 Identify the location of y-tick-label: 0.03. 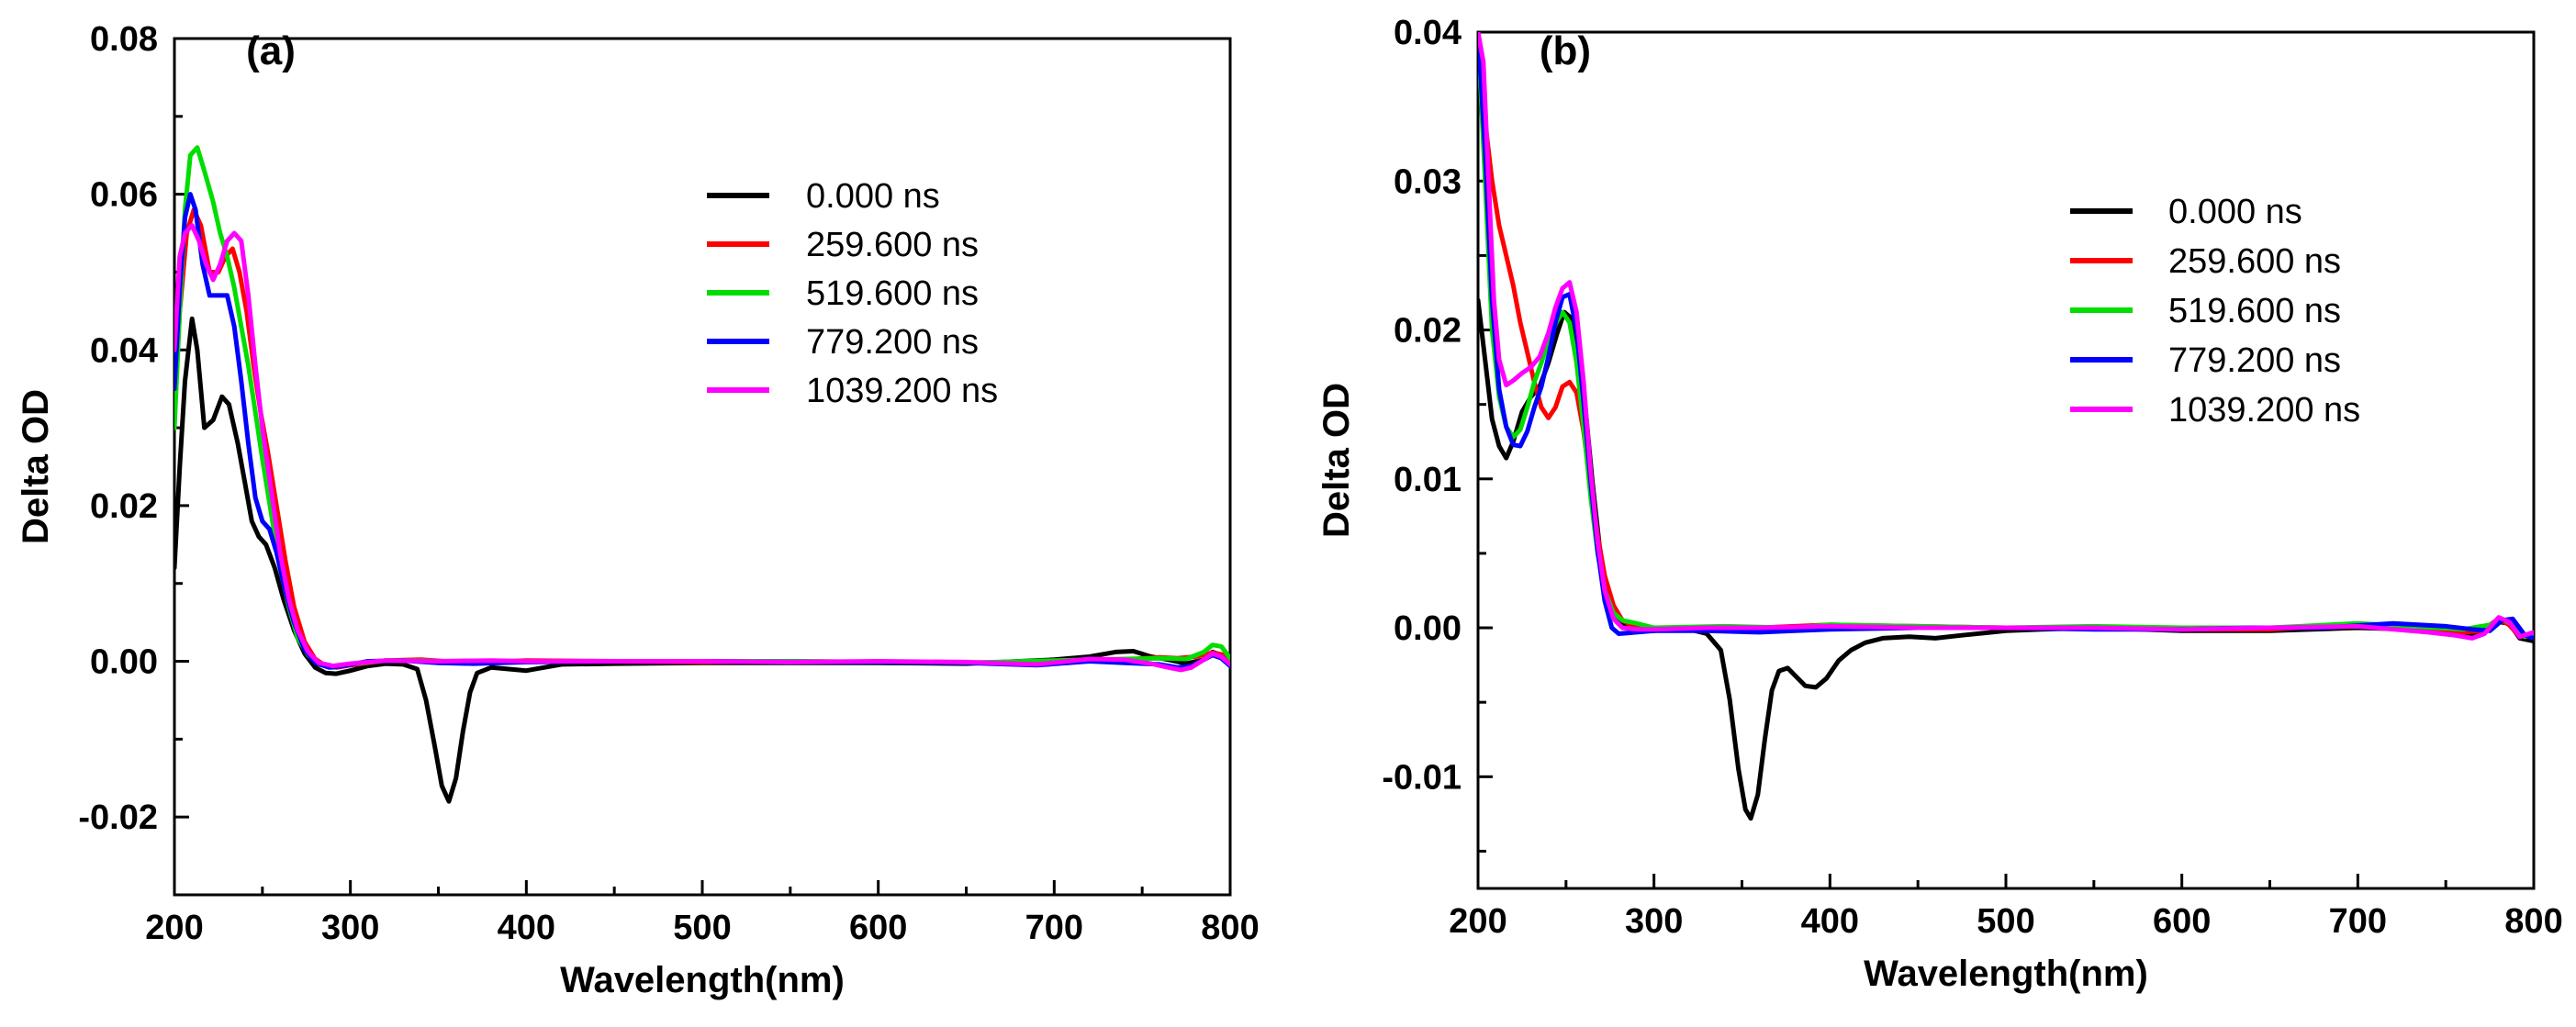
(1428, 181).